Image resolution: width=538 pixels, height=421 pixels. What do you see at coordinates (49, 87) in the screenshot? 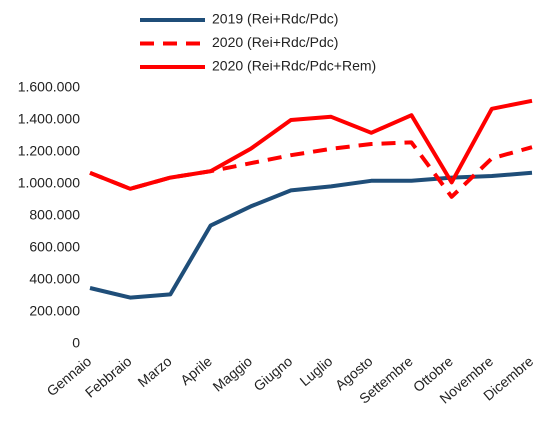
I see `y-tick-label: 1.600.000` at bounding box center [49, 87].